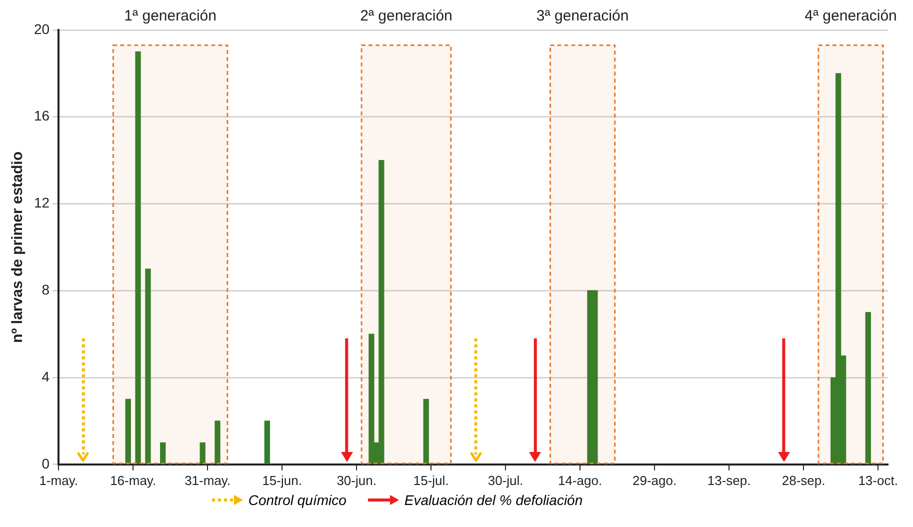 This screenshot has width=913, height=527. Describe the element at coordinates (42, 202) in the screenshot. I see `y-tick-label: 12` at that location.